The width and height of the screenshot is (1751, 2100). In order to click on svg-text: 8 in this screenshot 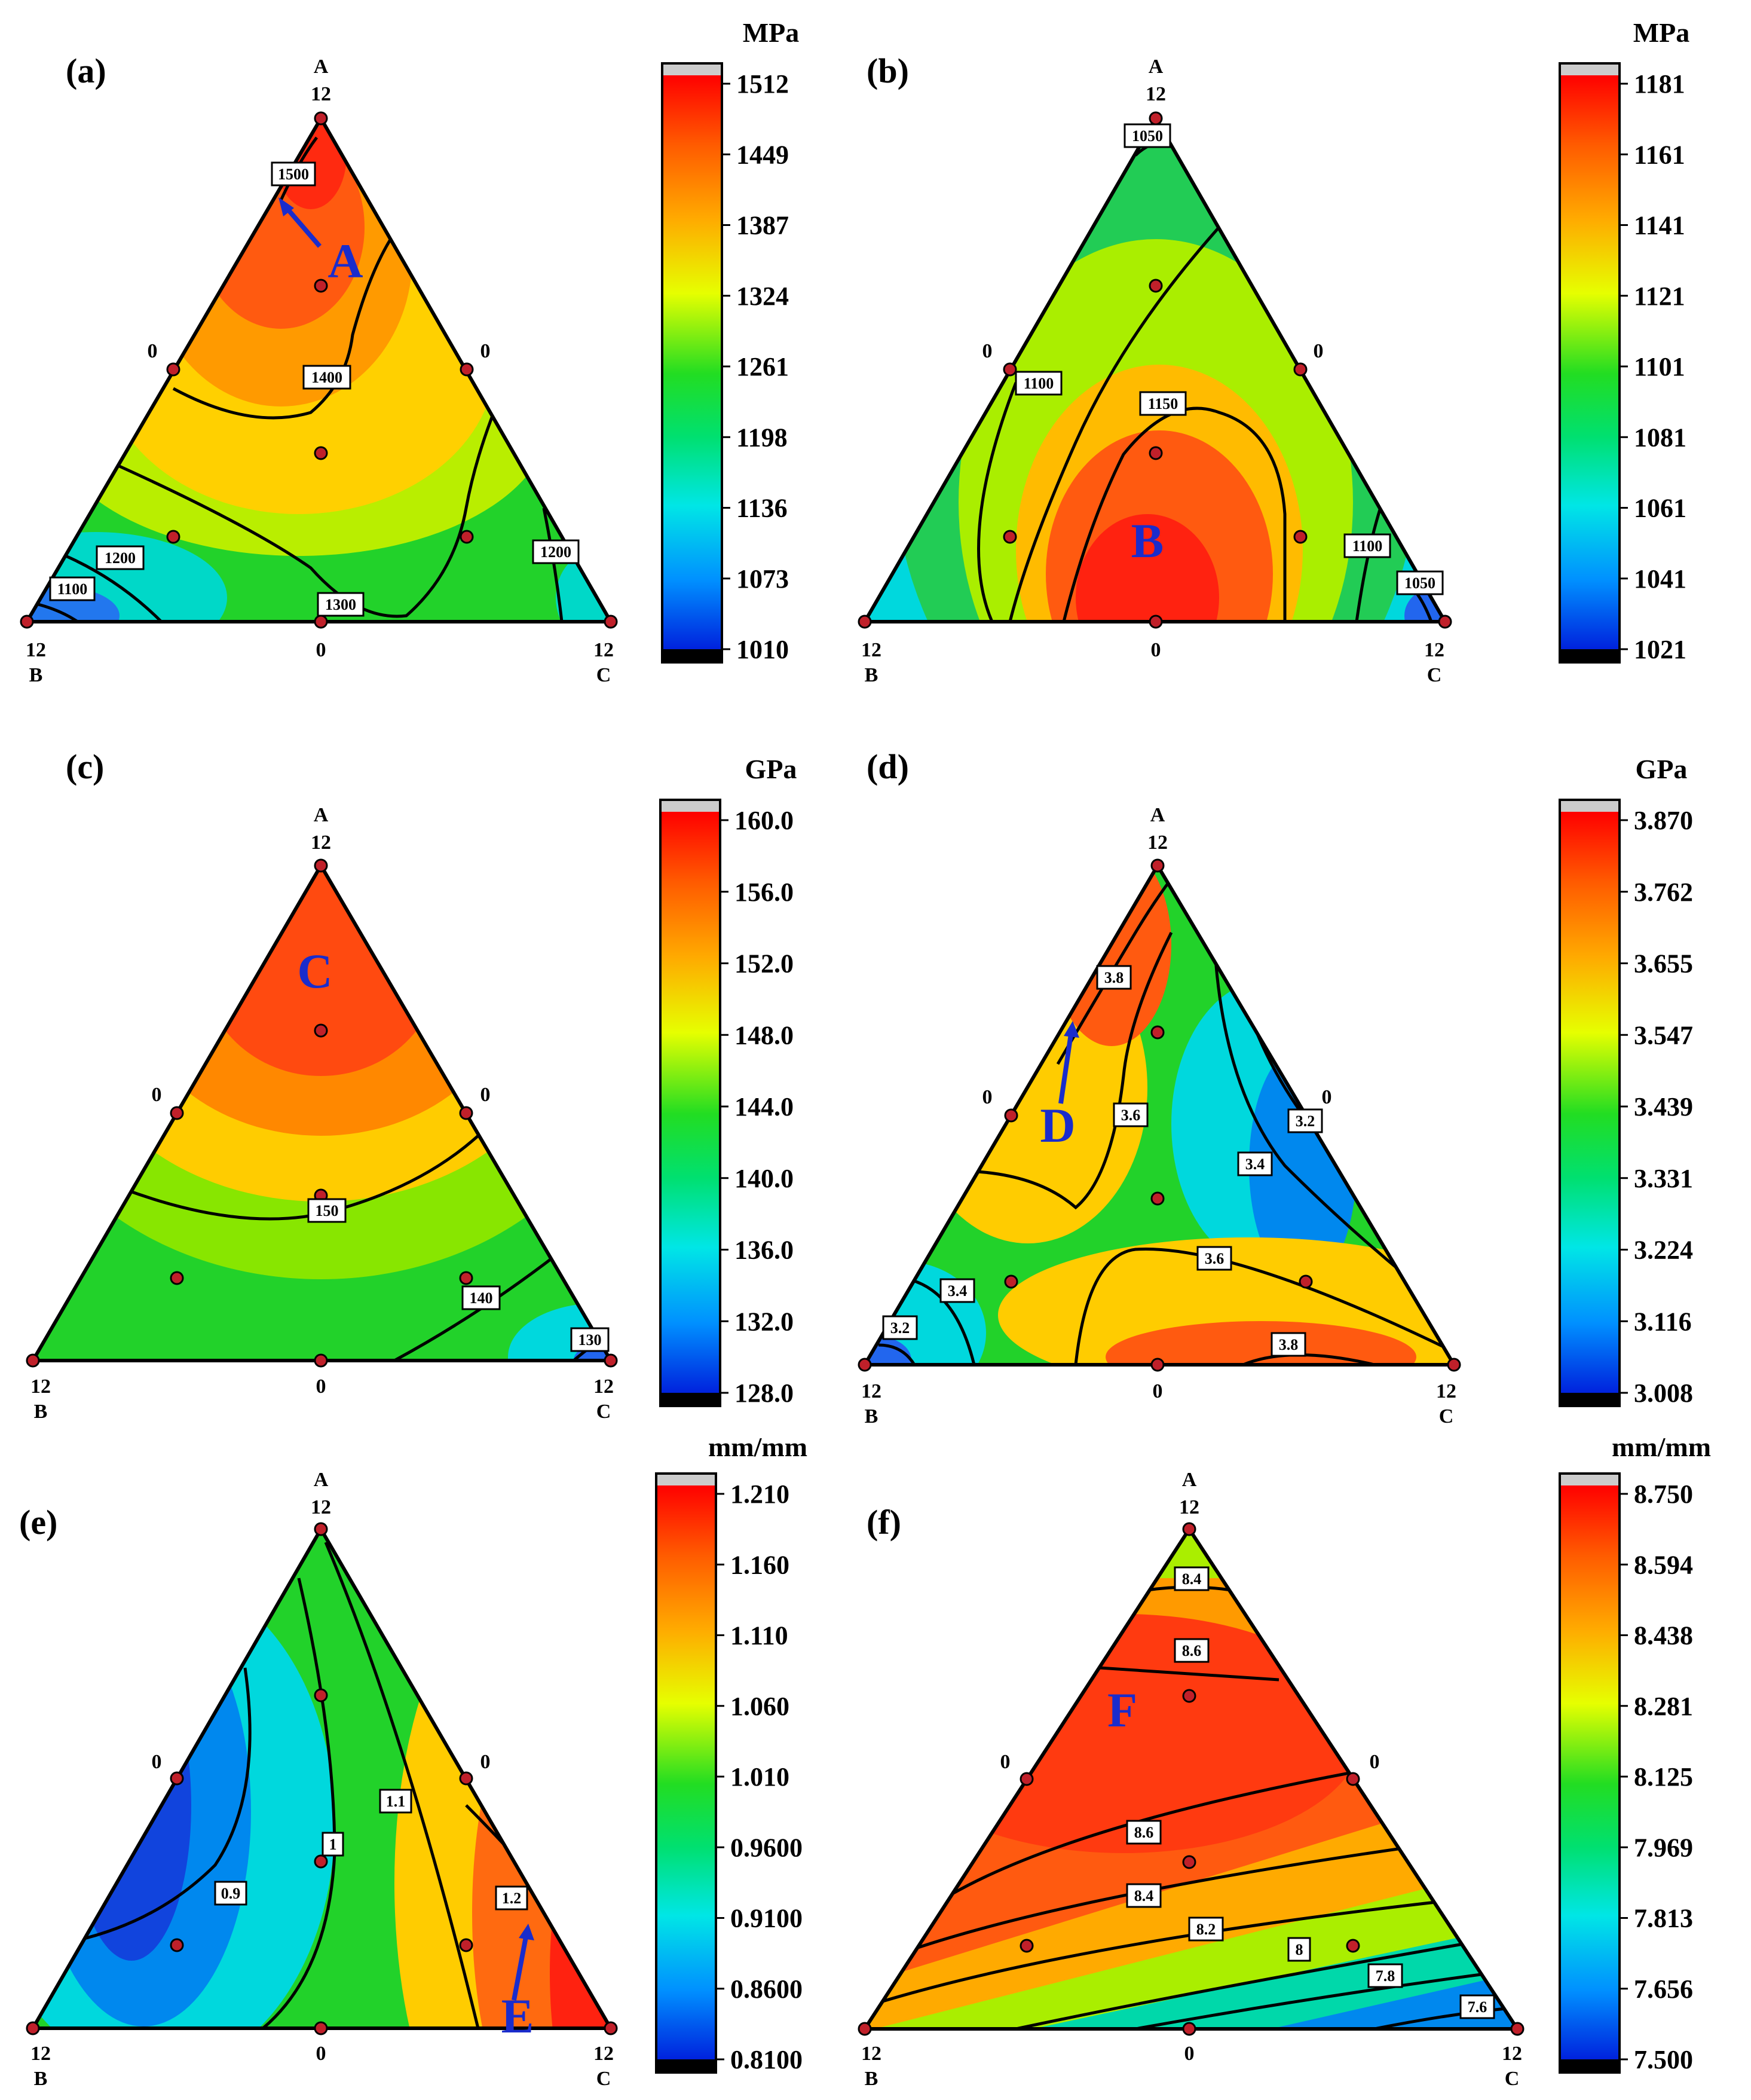, I will do `click(1299, 1949)`.